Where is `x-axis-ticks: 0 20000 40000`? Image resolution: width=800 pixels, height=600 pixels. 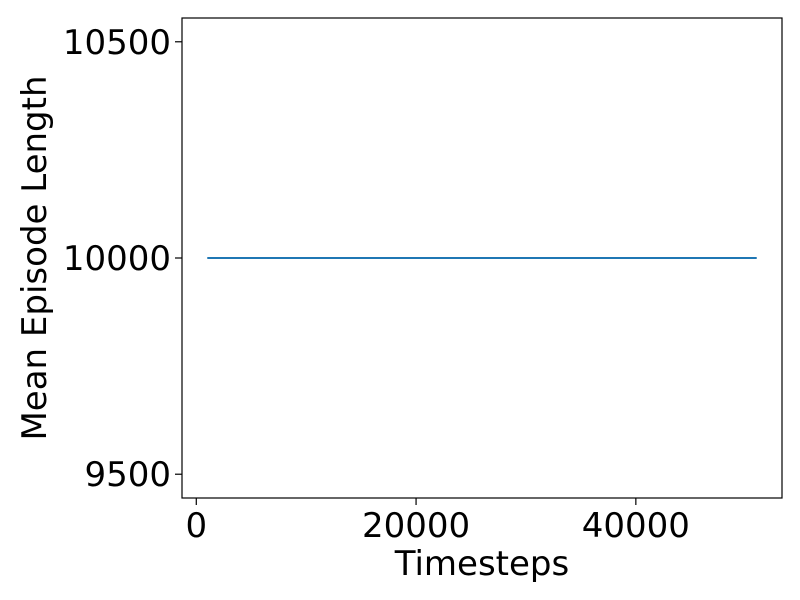 x-axis-ticks: 0 20000 40000 is located at coordinates (437, 522).